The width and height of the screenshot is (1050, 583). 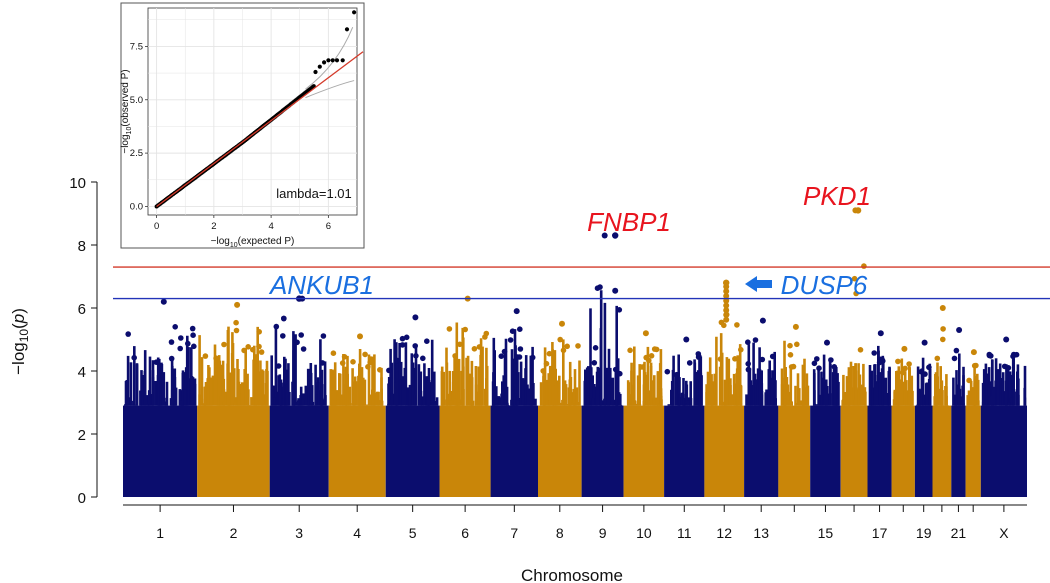 What do you see at coordinates (357, 533) in the screenshot?
I see `x-tick-label: 4` at bounding box center [357, 533].